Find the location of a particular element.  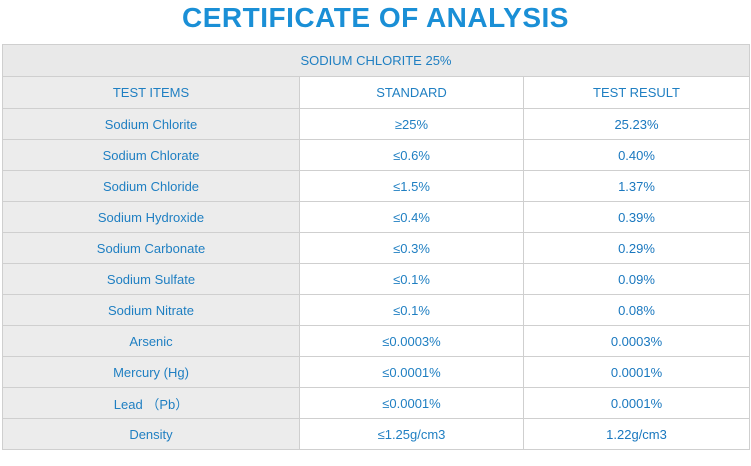

product-name: SODIUM CHLORITE 25% is located at coordinates (376, 60).